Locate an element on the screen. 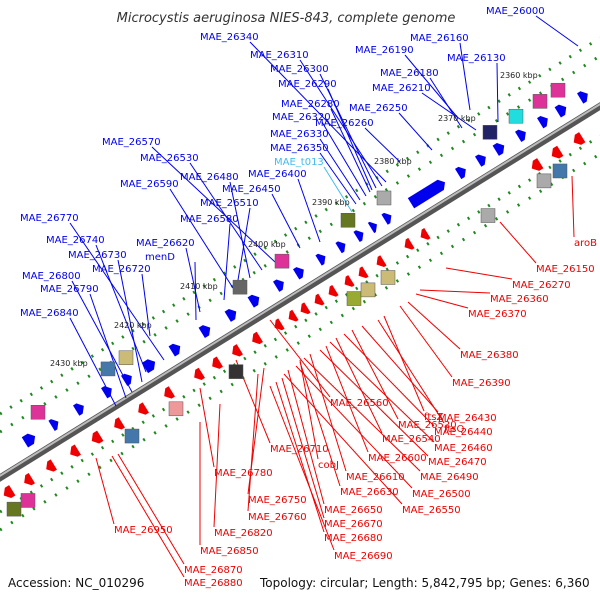  reverse-gene-label: MAE_26490 is located at coordinates (449, 477).